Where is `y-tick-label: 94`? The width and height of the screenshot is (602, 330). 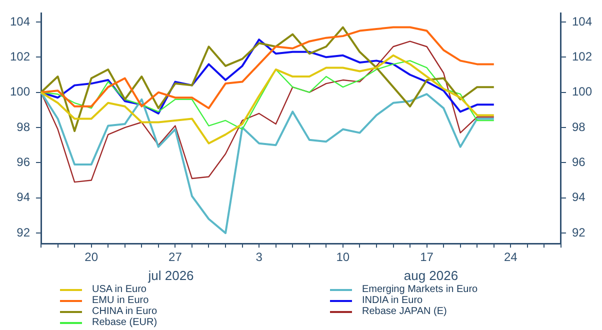
y-tick-label: 94 is located at coordinates (23, 197).